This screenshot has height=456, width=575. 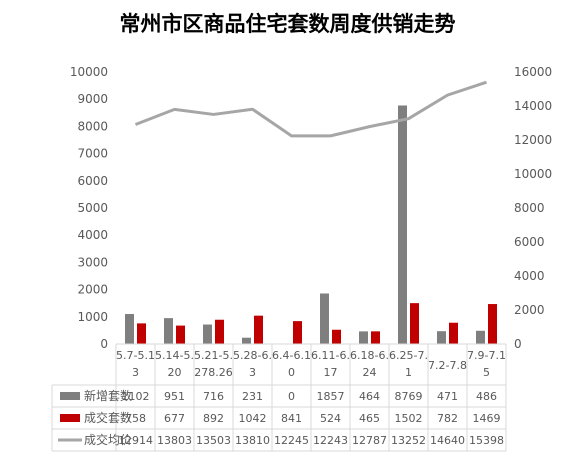 I want to click on data-table-value: 758, so click(x=135, y=418).